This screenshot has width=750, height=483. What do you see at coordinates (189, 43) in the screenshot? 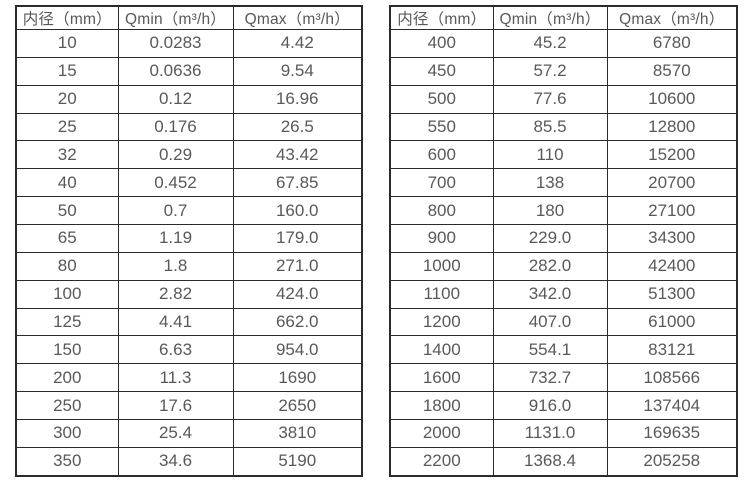
I see `table-row: 10 0.0283 4.42` at bounding box center [189, 43].